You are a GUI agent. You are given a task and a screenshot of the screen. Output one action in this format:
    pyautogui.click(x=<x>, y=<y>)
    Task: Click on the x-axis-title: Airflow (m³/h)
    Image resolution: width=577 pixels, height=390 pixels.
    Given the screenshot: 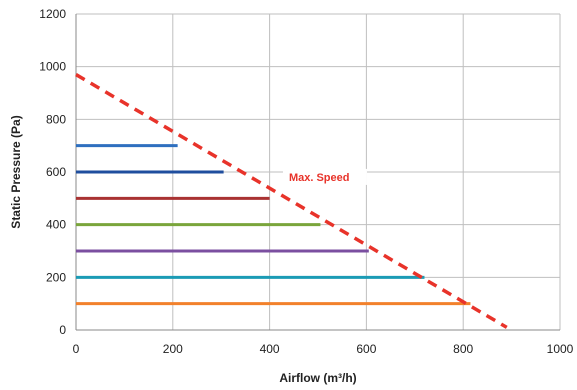 What is the action you would take?
    pyautogui.click(x=317, y=378)
    